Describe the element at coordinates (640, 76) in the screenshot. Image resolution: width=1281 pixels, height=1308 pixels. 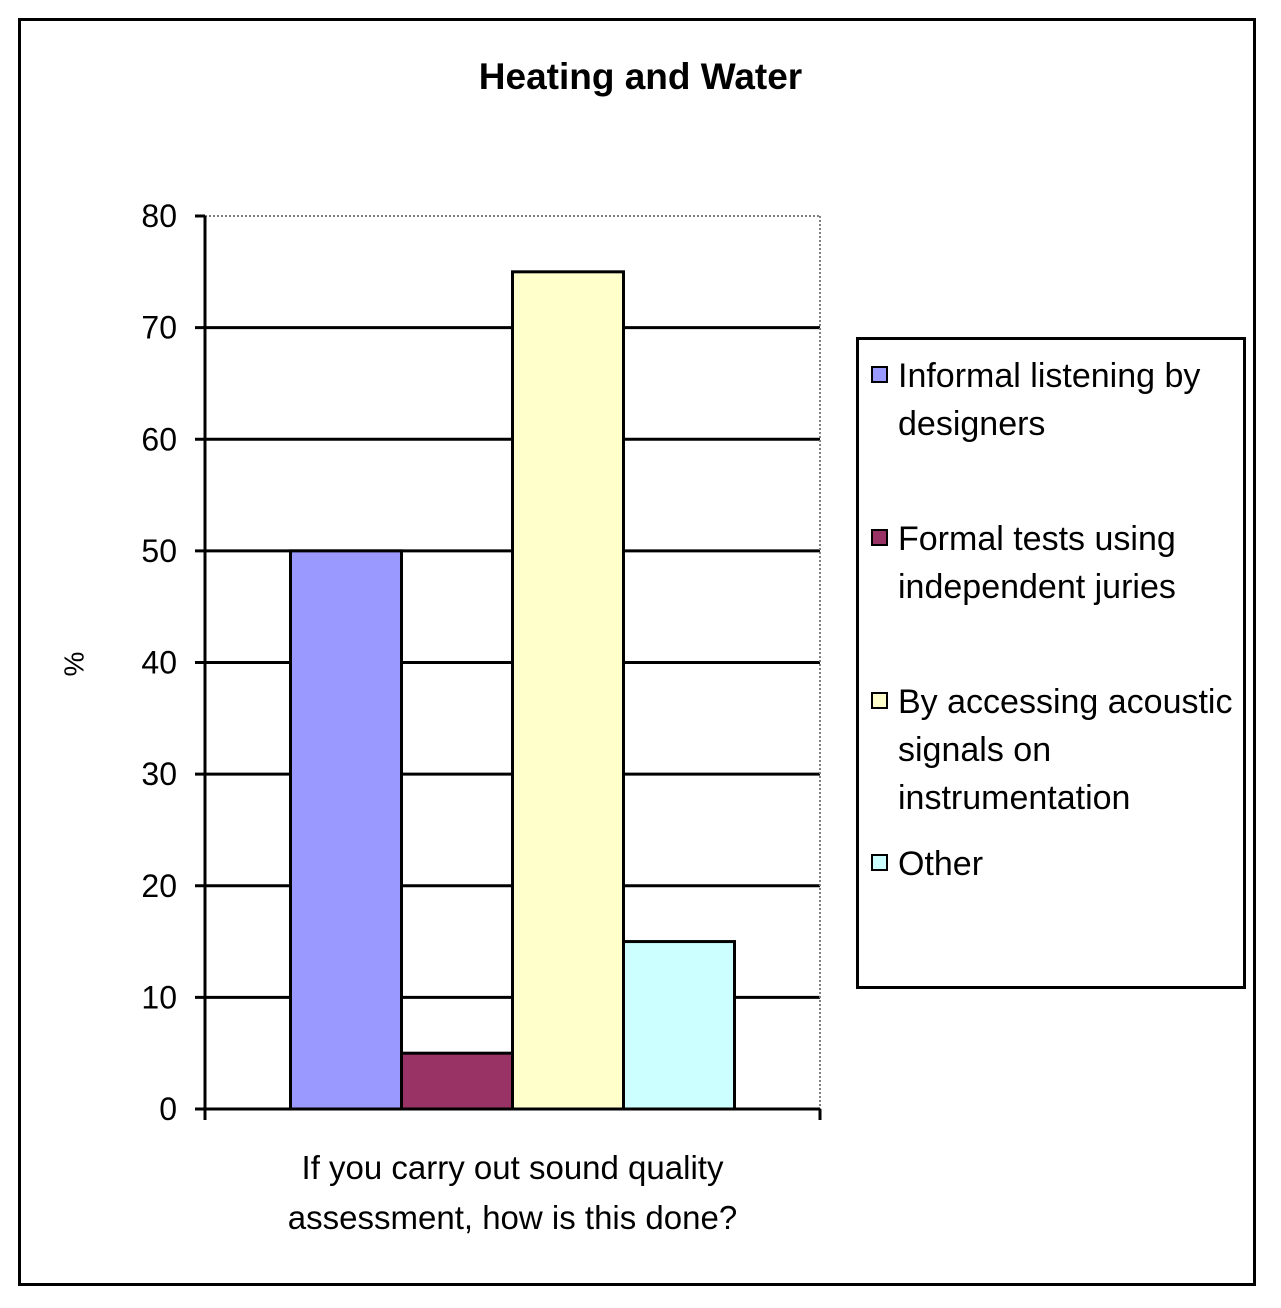
I see `chart-title: Heating and Water` at that location.